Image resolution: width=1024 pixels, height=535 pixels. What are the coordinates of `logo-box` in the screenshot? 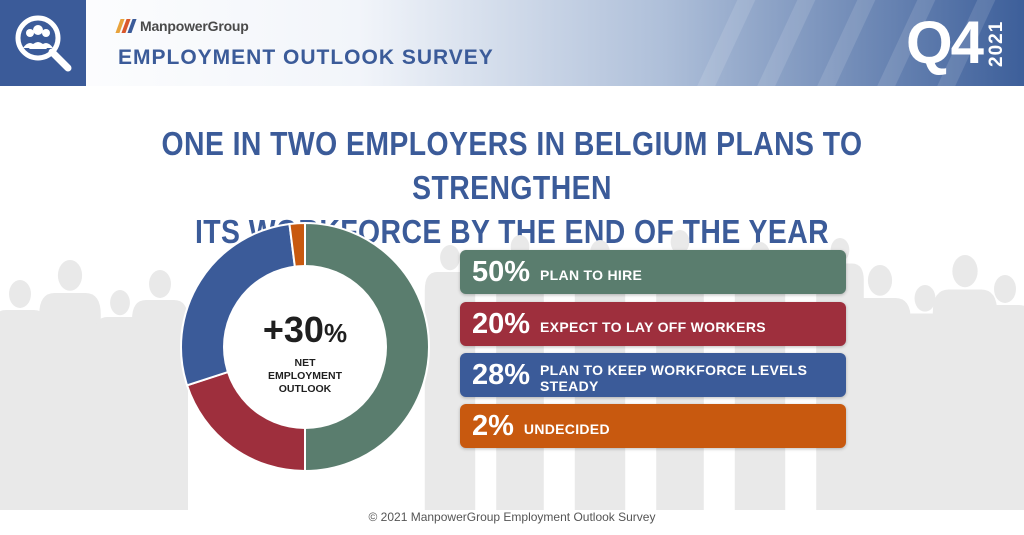 It's located at (43, 43).